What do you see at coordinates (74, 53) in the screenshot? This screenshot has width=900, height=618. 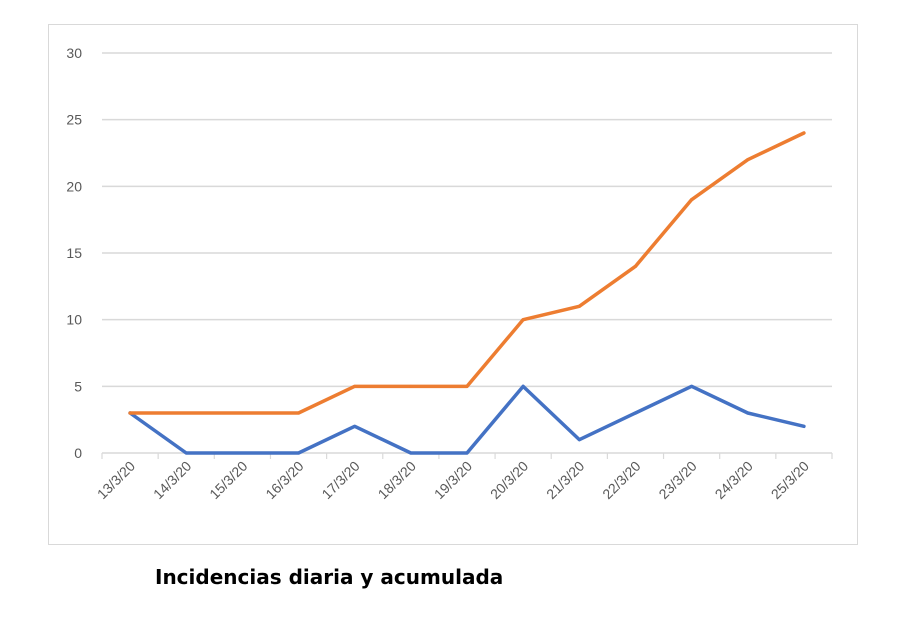 I see `y-tick-label: 30` at bounding box center [74, 53].